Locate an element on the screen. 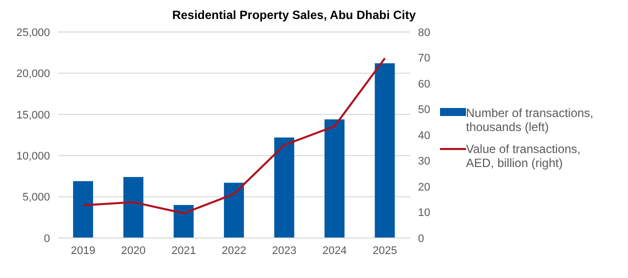 The width and height of the screenshot is (628, 278). x-tick-label: 2025 is located at coordinates (385, 250).